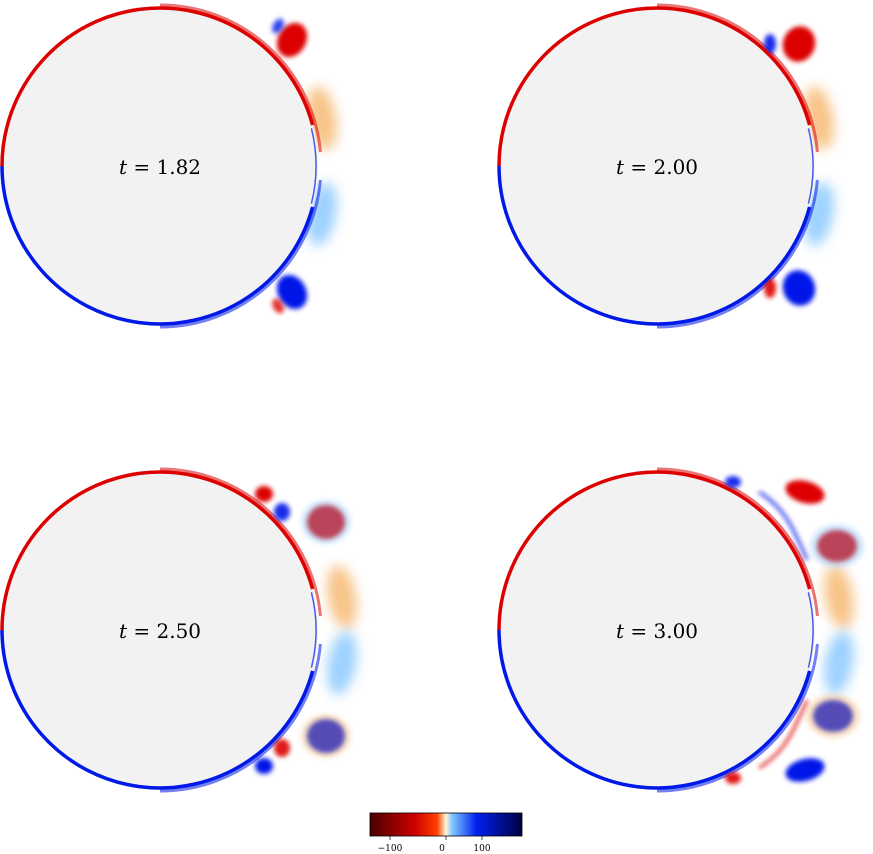 This screenshot has height=854, width=873. I want to click on time-label: t = 2.00, so click(657, 167).